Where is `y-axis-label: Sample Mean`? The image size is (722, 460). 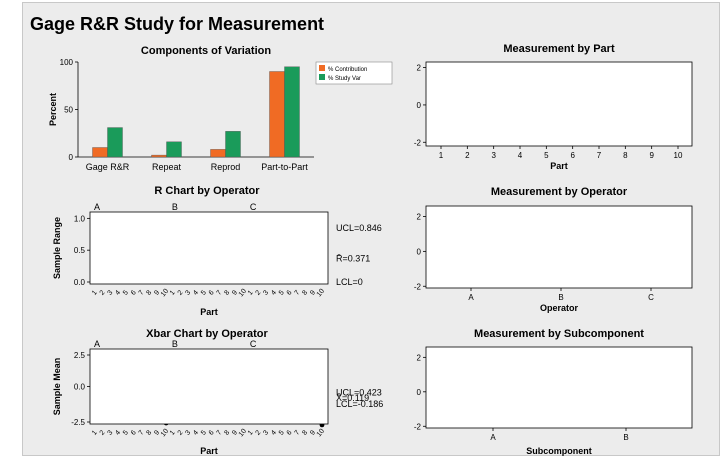
y-axis-label: Sample Mean is located at coordinates (57, 387).